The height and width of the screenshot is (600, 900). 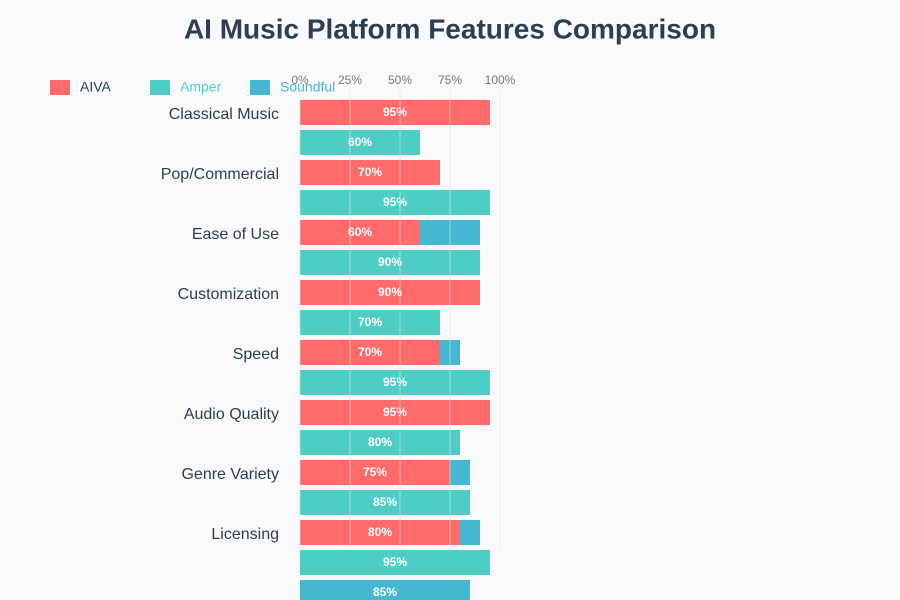 I want to click on chart-title: AI Music Platform Features Comparison, so click(x=450, y=28).